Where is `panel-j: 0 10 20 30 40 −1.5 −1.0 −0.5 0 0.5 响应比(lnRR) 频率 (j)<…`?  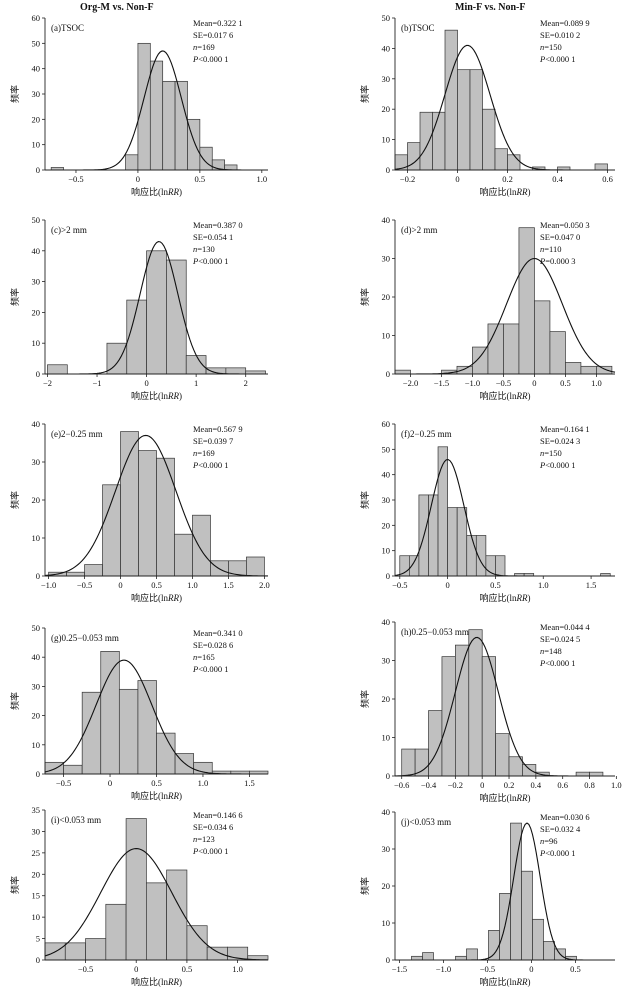
panel-j: 0 10 20 30 40 −1.5 −1.0 −0.5 0 0.5 响应比(lnRR) 频率 (j)<… is located at coordinates (487, 897).